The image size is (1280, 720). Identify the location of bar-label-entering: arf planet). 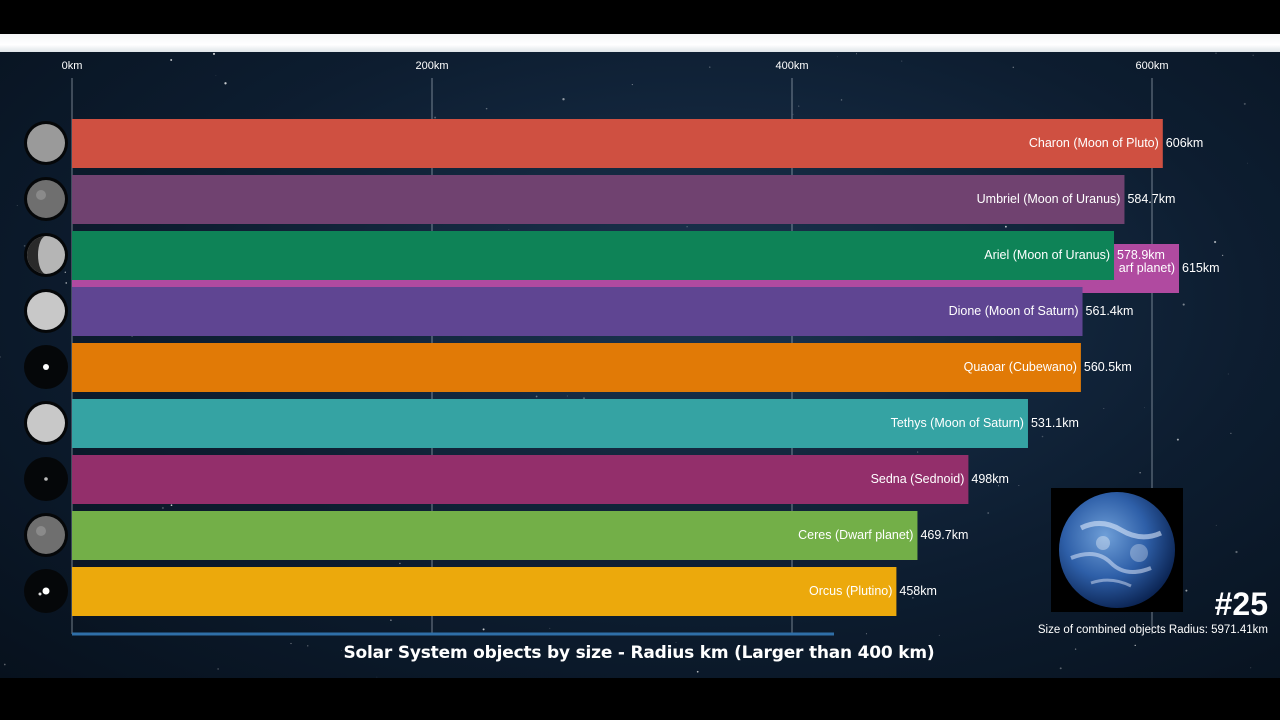
(1147, 268).